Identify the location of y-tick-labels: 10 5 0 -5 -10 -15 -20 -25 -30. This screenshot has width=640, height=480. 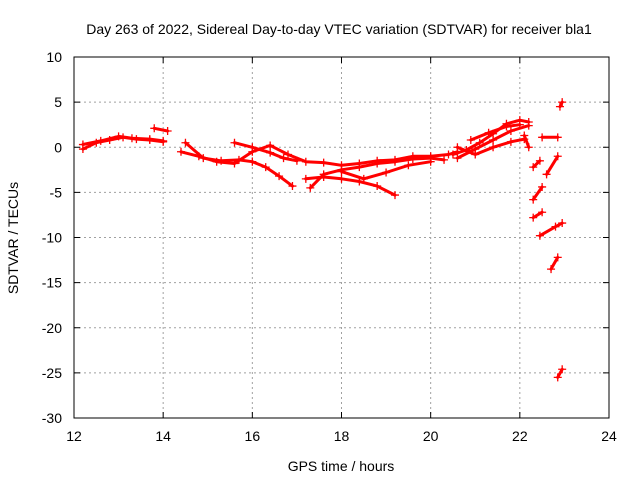
(52, 237).